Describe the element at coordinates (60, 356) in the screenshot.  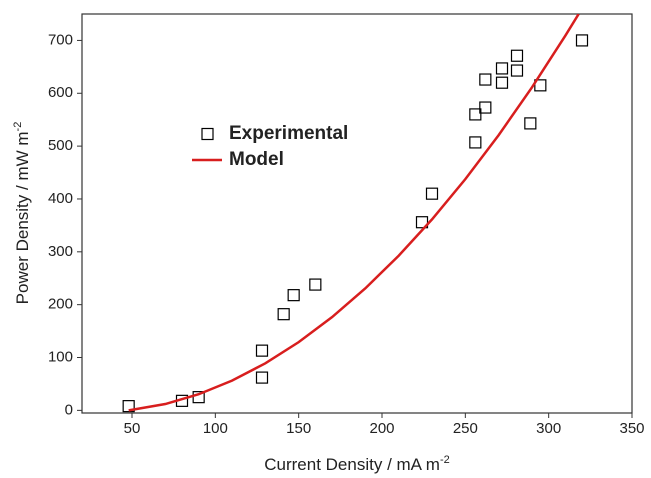
I see `y-tick-label: 100` at that location.